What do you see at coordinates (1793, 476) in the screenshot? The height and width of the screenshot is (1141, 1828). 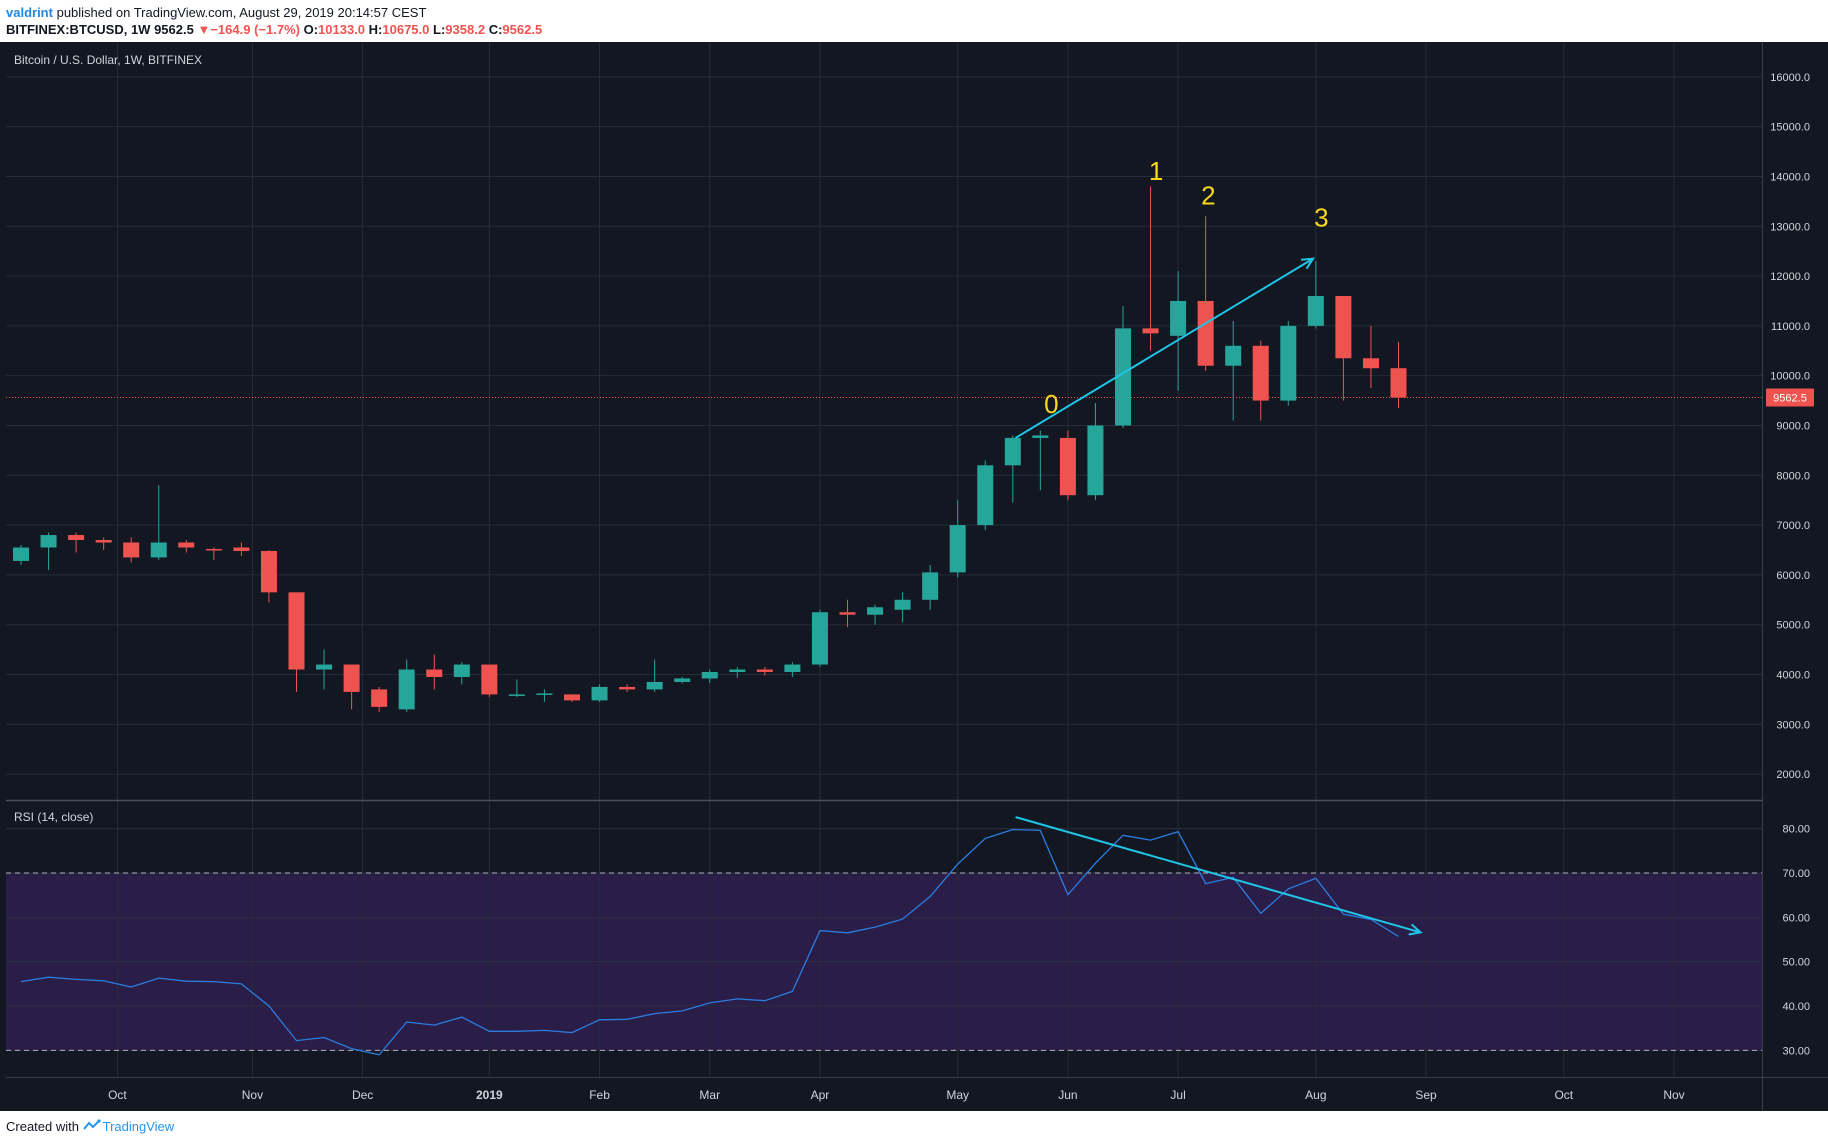 I see `price-tick-label: 8000.0` at bounding box center [1793, 476].